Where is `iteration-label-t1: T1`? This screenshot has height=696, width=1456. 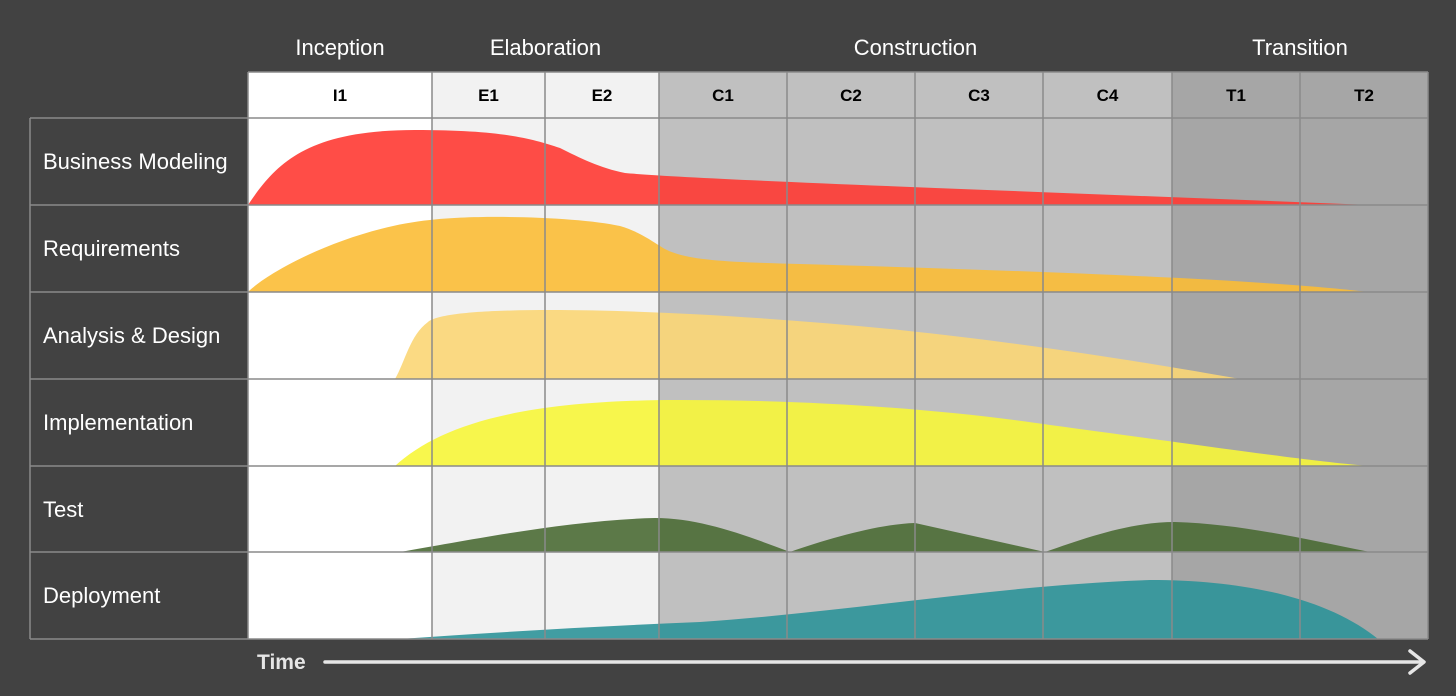 iteration-label-t1: T1 is located at coordinates (1236, 95).